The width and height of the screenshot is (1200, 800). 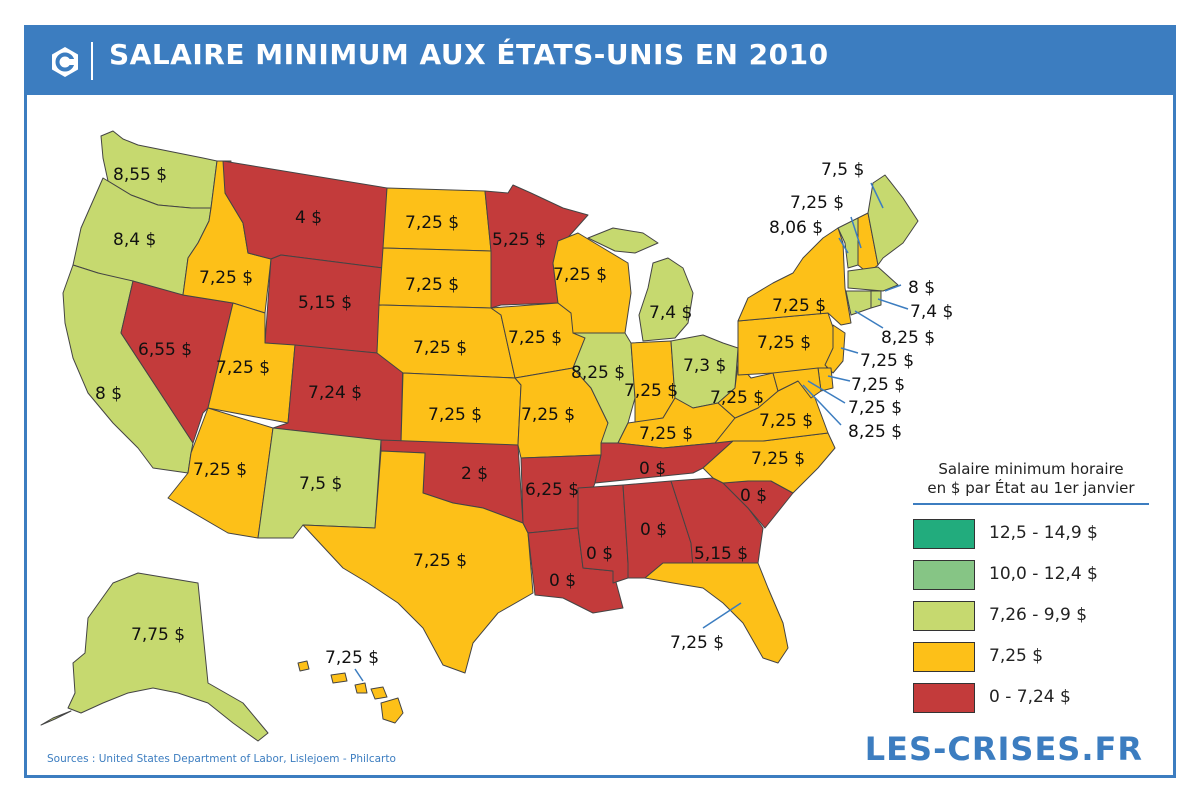 I want to click on legend-item: 7,25 $, so click(x=1033, y=658).